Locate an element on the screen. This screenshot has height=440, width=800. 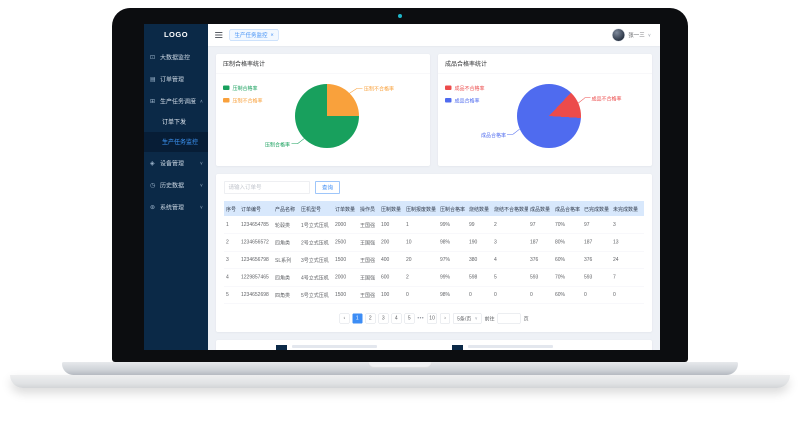
page-button-4: 4 is located at coordinates (396, 318).